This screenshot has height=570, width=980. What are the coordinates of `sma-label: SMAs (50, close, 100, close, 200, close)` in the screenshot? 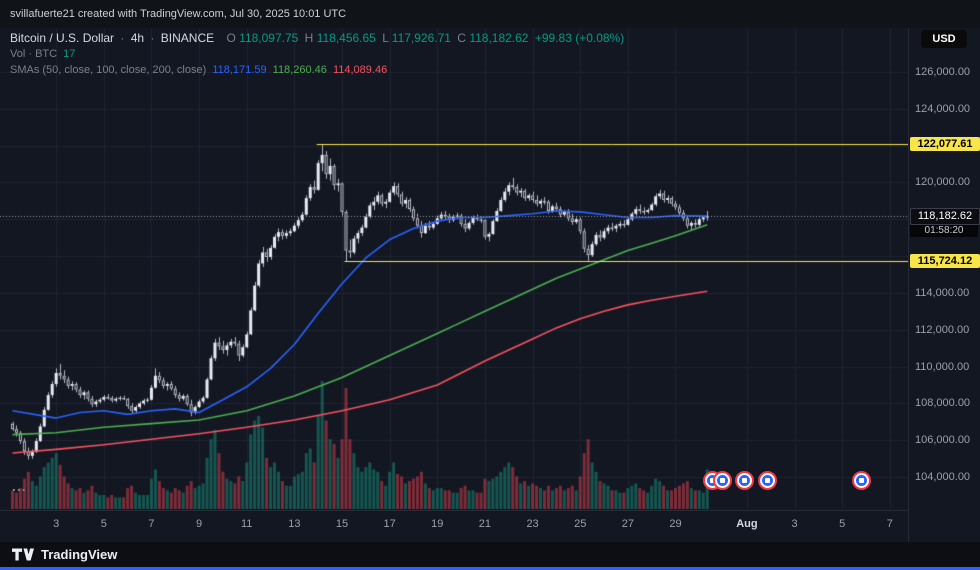 It's located at (108, 70).